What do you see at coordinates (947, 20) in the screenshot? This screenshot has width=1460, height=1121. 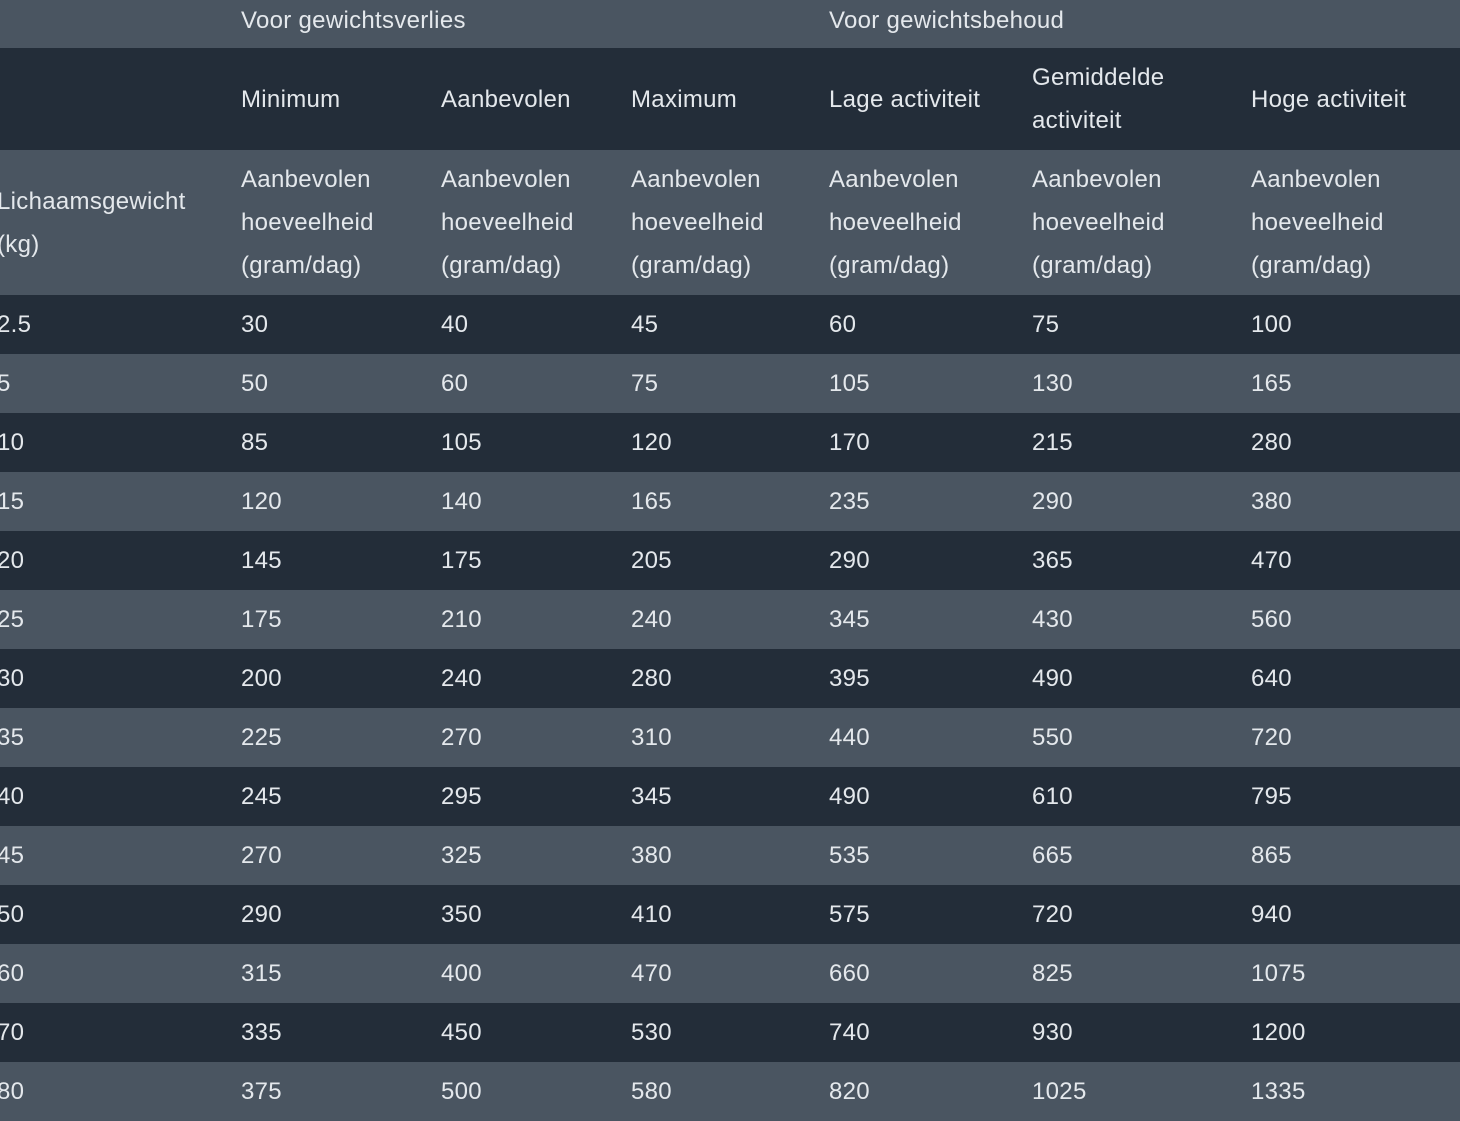 I see `group-header: Voor gewichtsbehoud` at bounding box center [947, 20].